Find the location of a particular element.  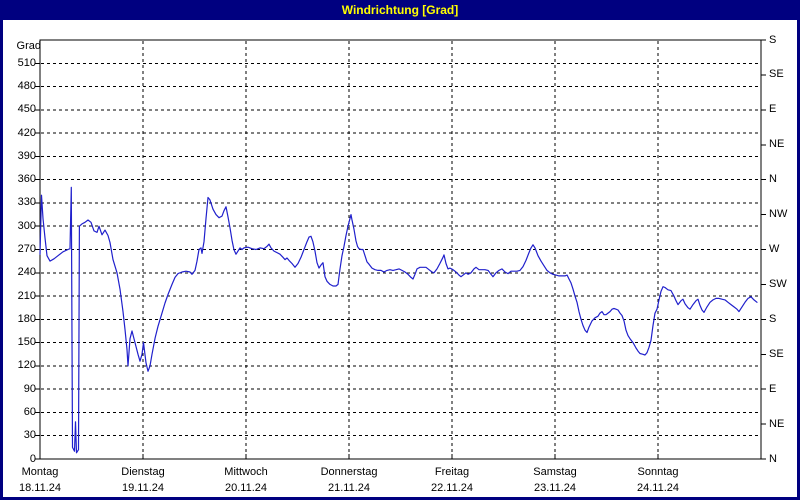

window-title: Windrichtung [Grad] is located at coordinates (400, 10).